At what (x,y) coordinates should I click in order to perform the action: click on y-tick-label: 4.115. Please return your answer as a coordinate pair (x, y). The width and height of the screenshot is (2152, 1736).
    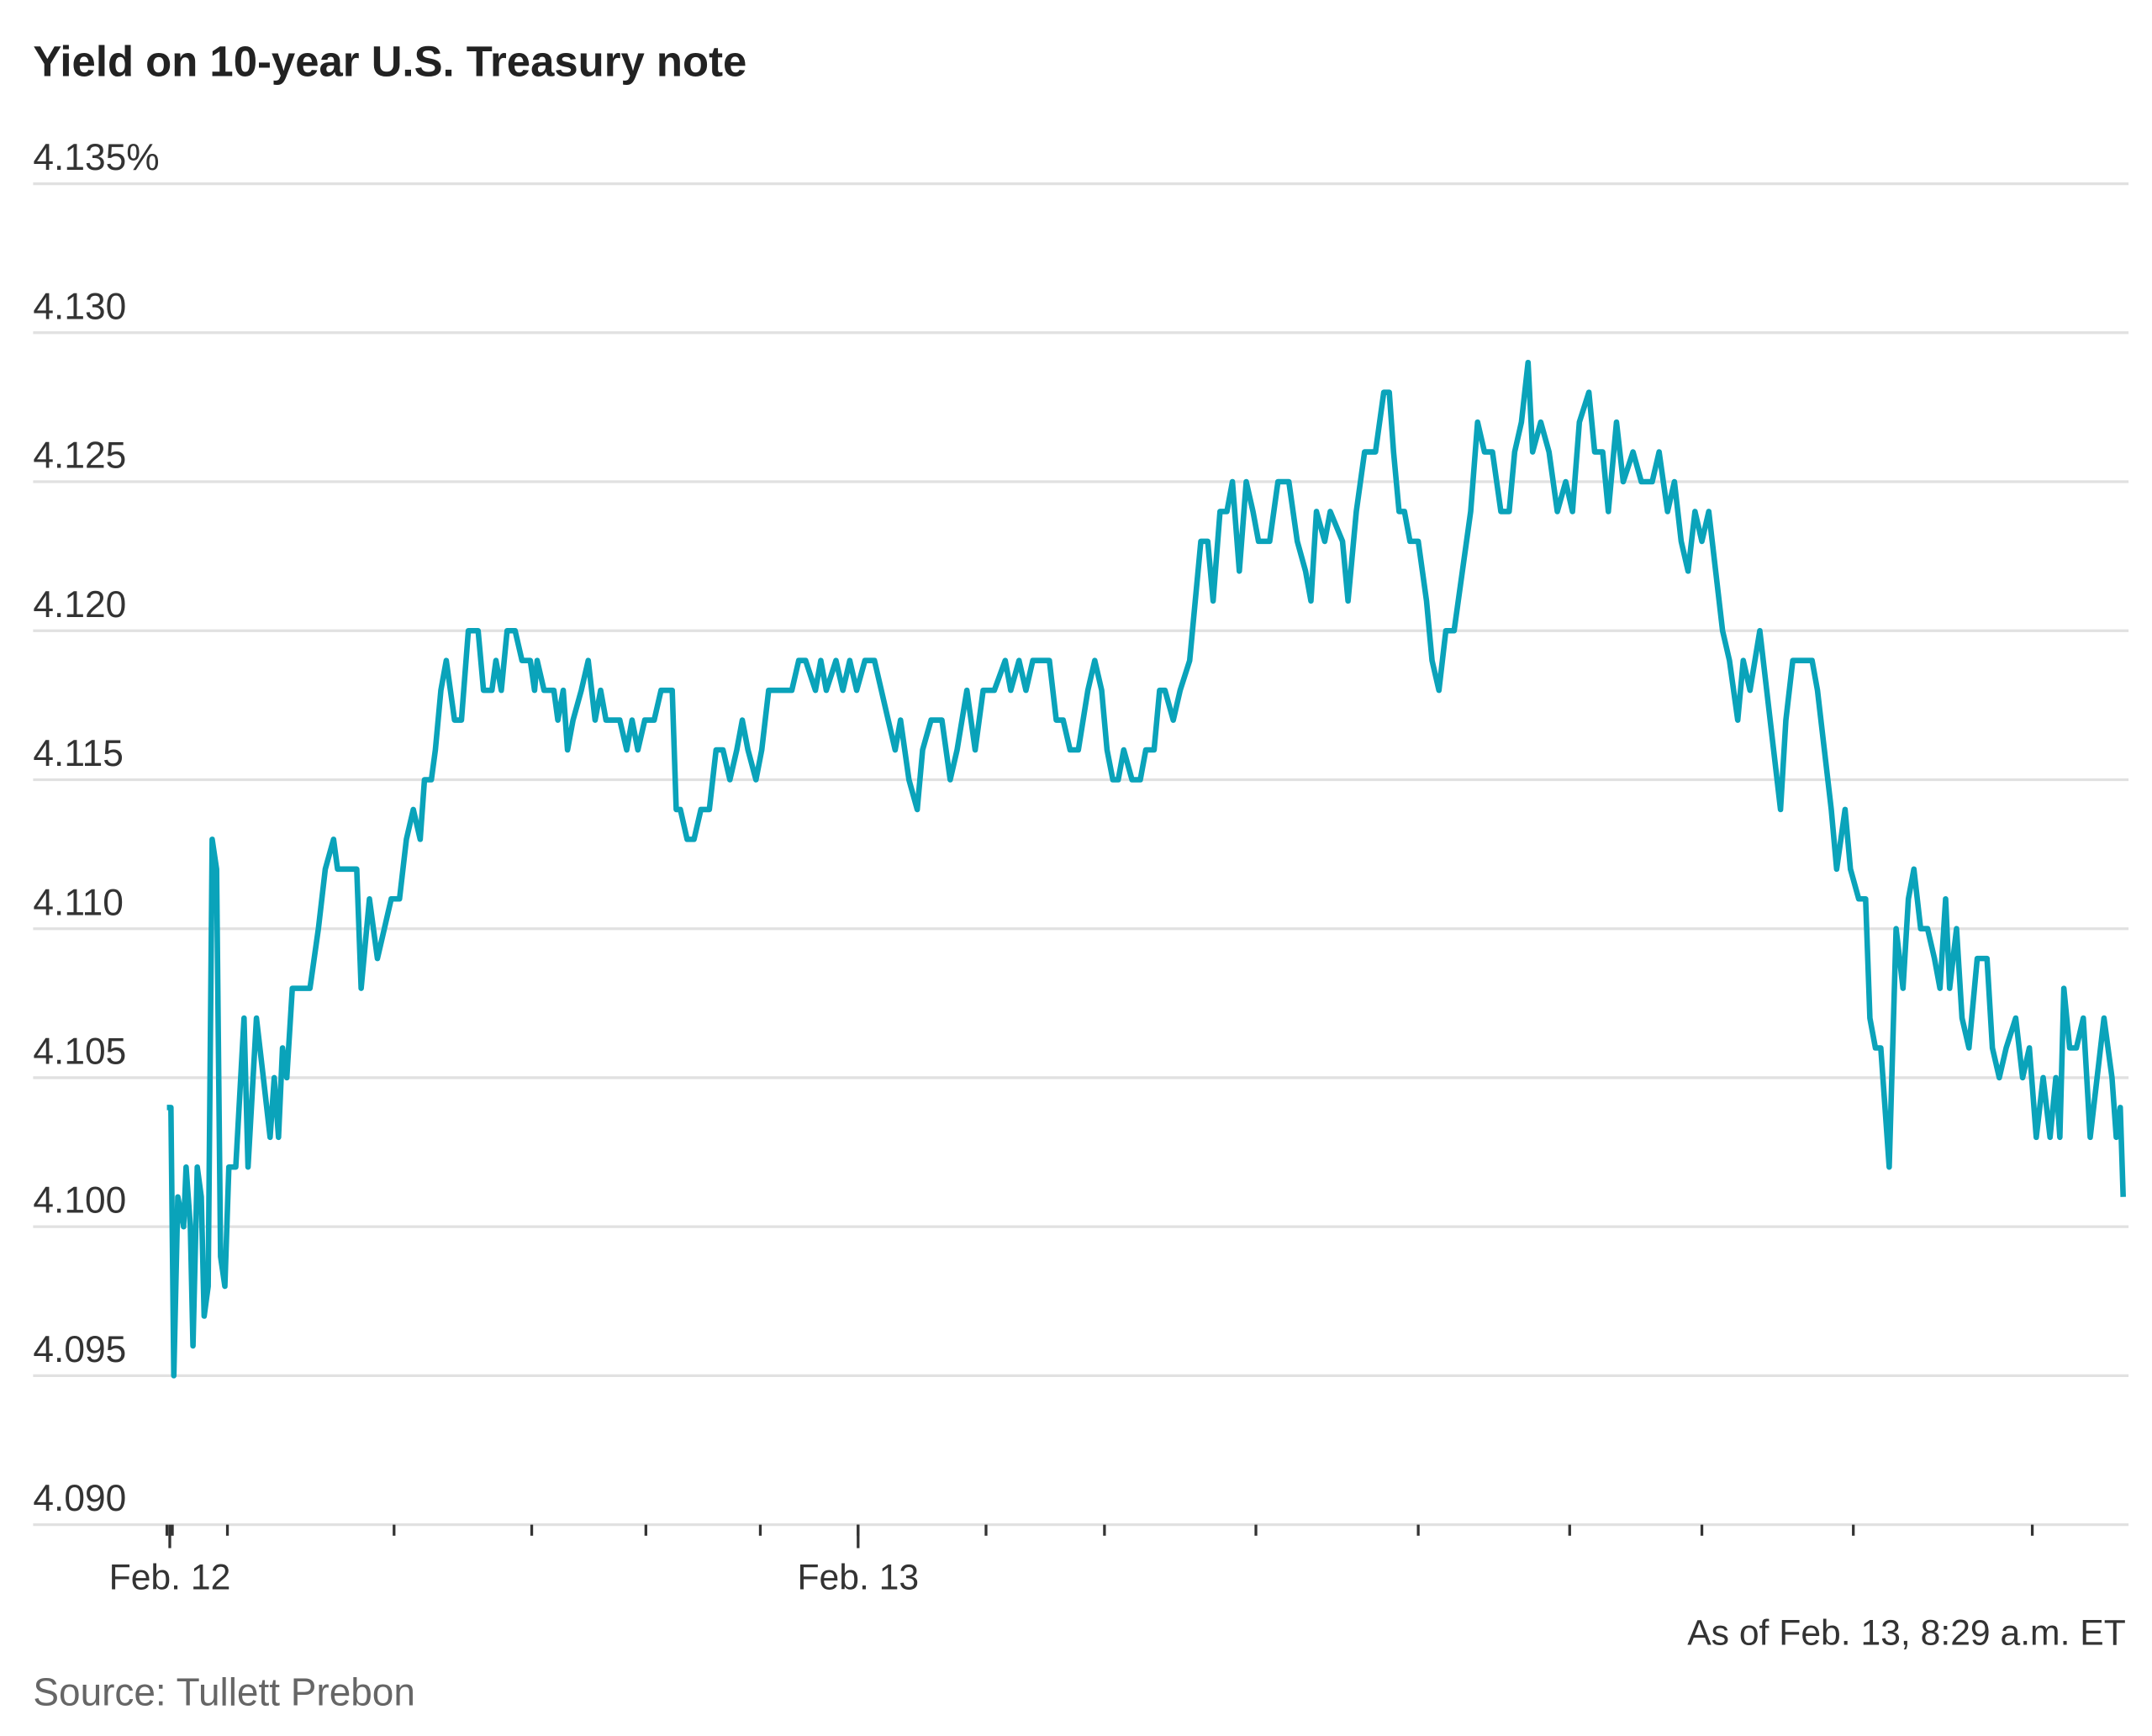
    Looking at the image, I should click on (78, 753).